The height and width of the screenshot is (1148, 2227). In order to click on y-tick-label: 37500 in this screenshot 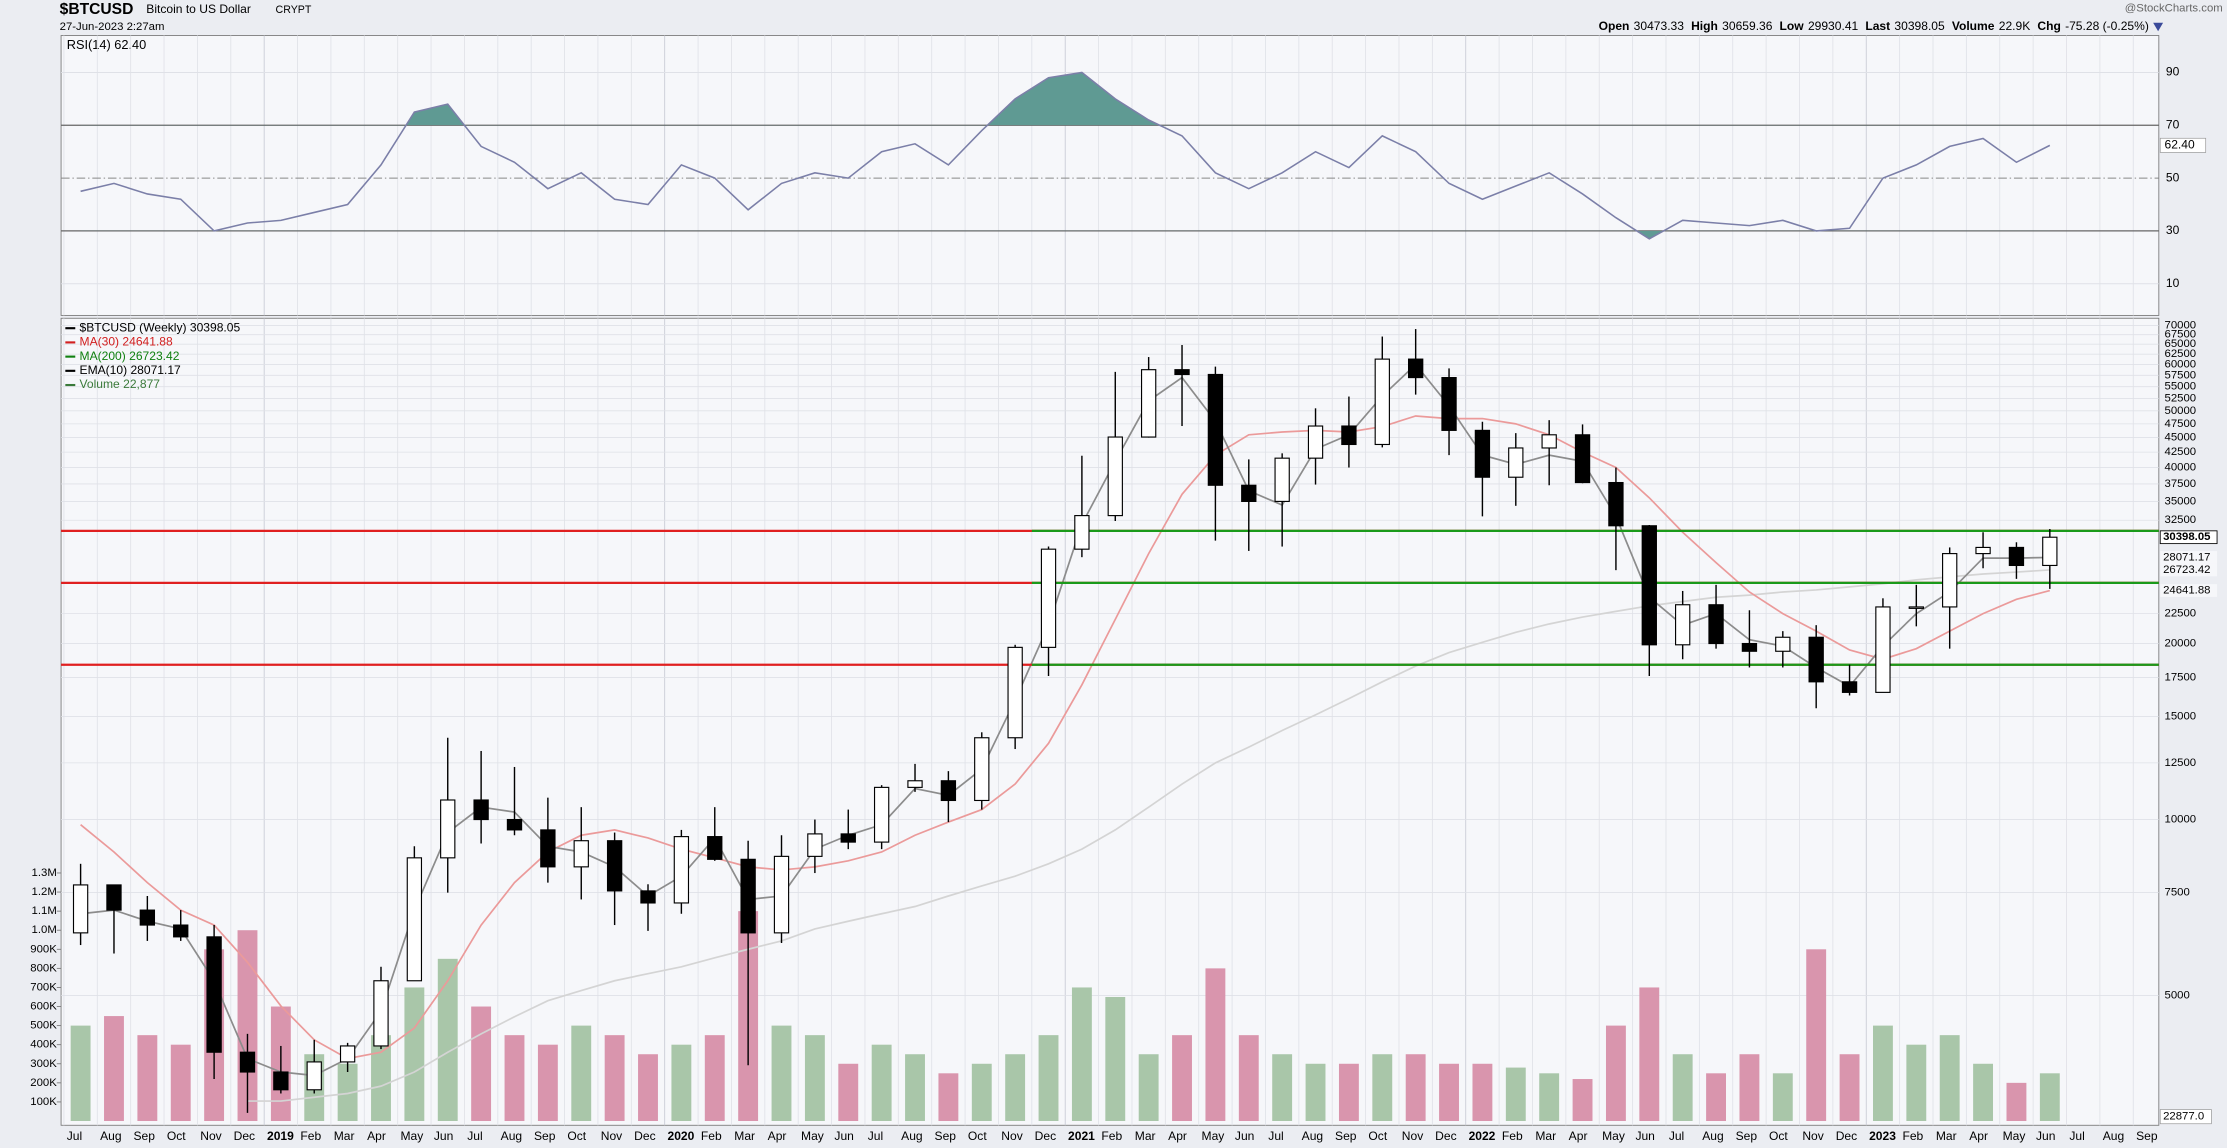, I will do `click(2181, 484)`.